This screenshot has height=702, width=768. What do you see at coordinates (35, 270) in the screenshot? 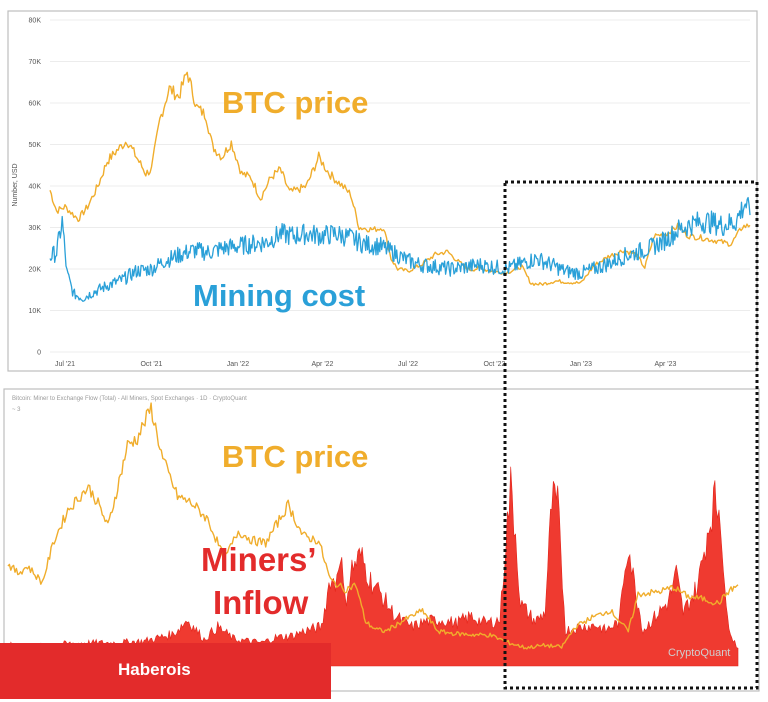
I see `top-y-tick-label: 20K` at bounding box center [35, 270].